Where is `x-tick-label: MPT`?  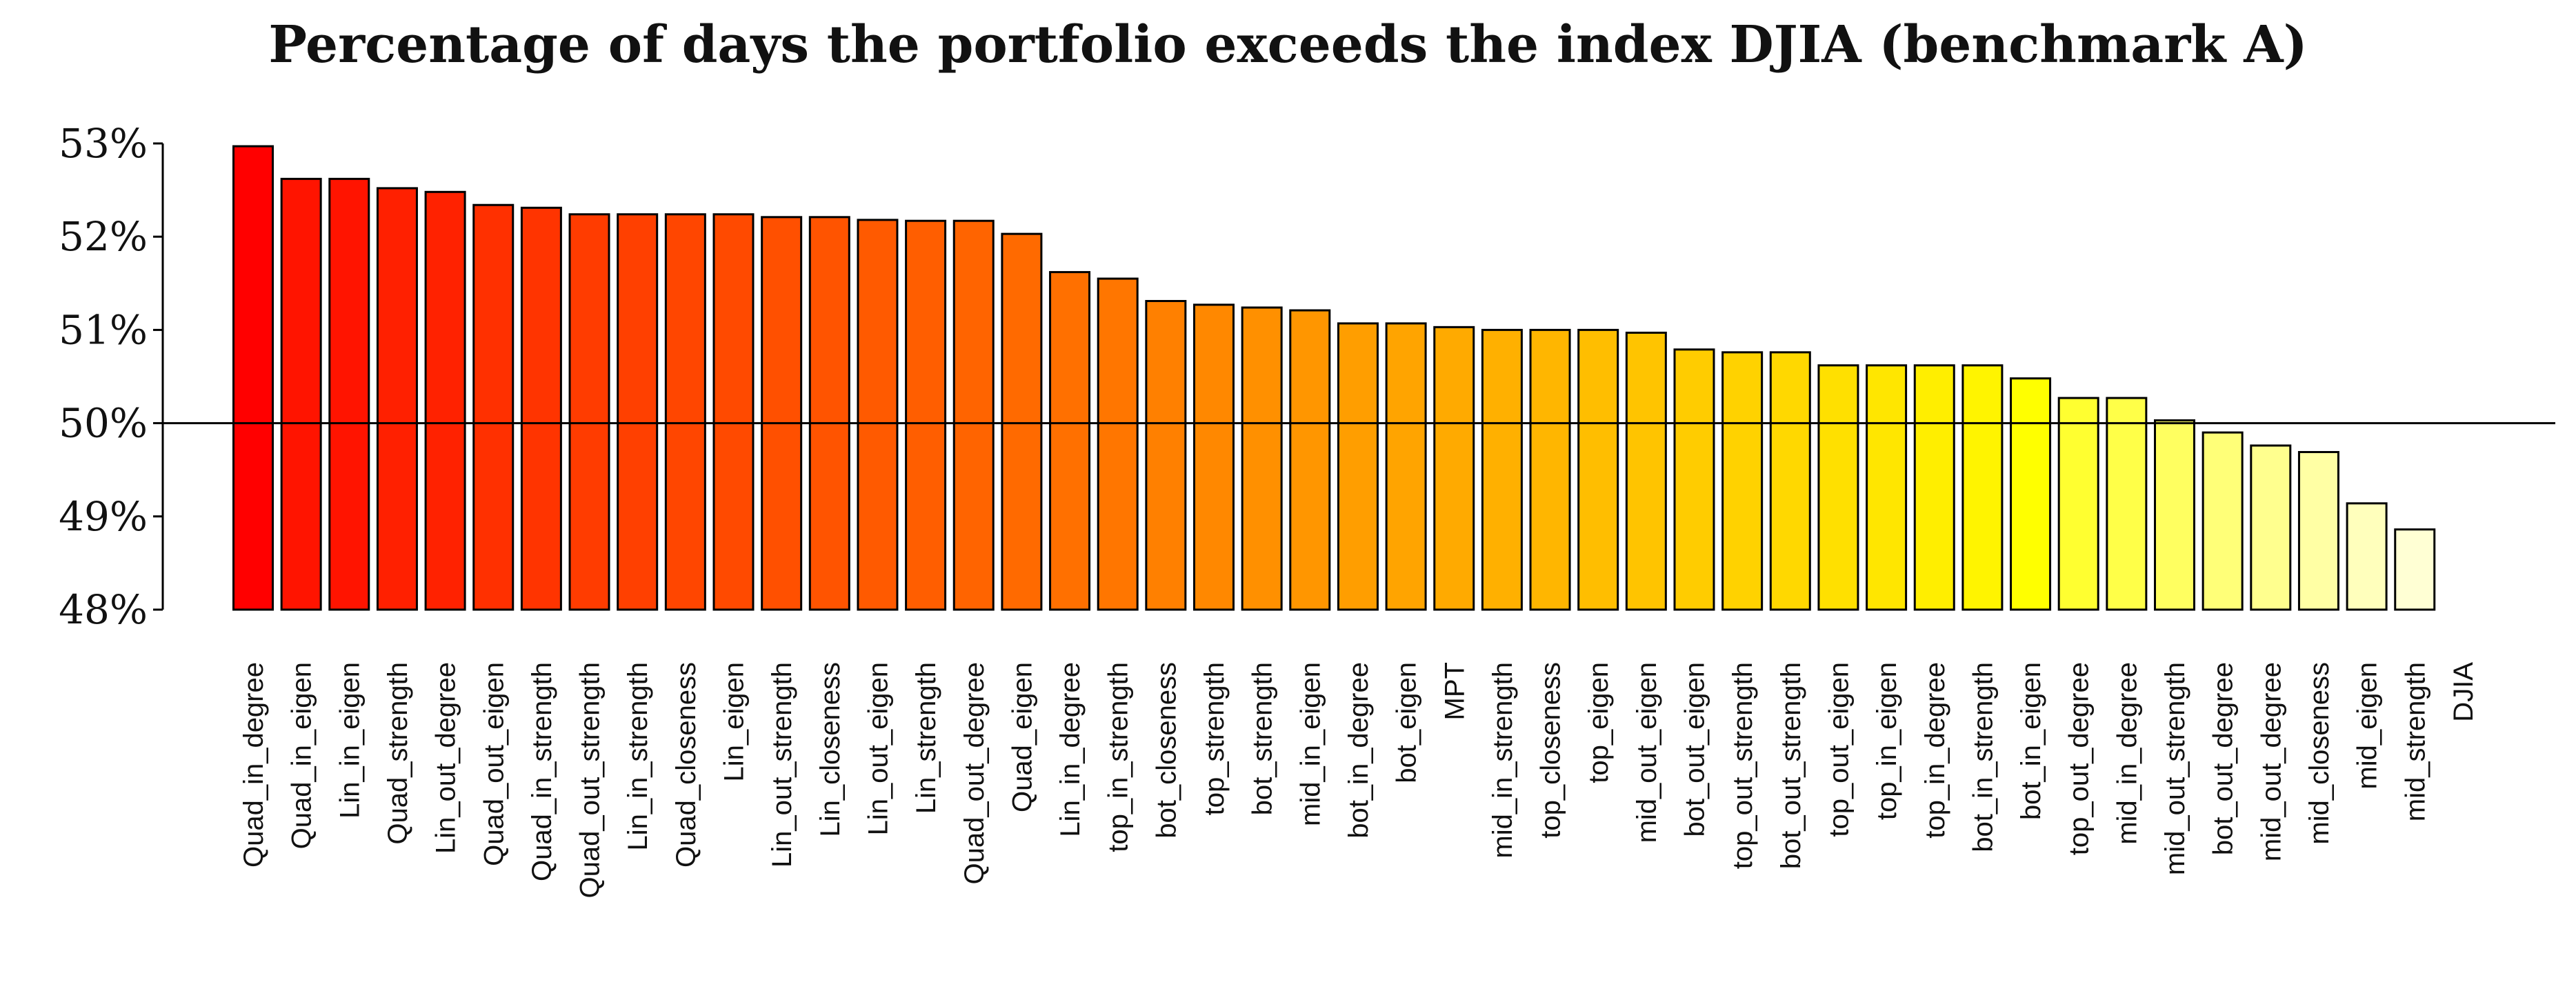 x-tick-label: MPT is located at coordinates (1455, 691).